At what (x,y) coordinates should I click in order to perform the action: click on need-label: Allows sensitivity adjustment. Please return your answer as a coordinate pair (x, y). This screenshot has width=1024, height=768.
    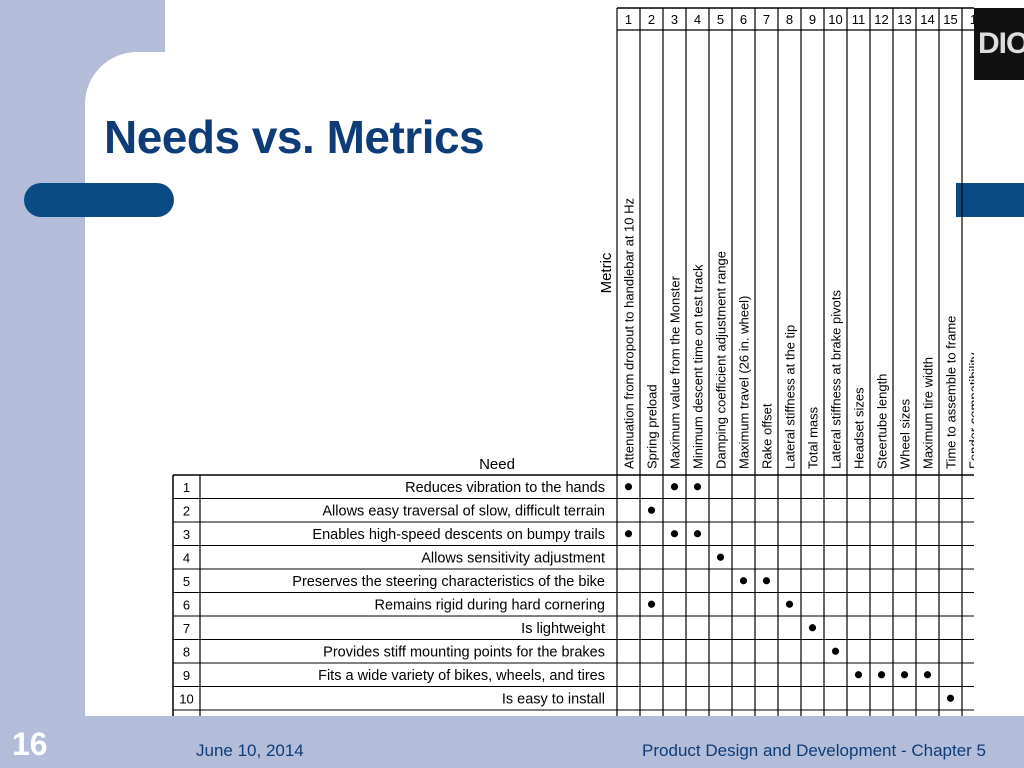
    Looking at the image, I should click on (513, 558).